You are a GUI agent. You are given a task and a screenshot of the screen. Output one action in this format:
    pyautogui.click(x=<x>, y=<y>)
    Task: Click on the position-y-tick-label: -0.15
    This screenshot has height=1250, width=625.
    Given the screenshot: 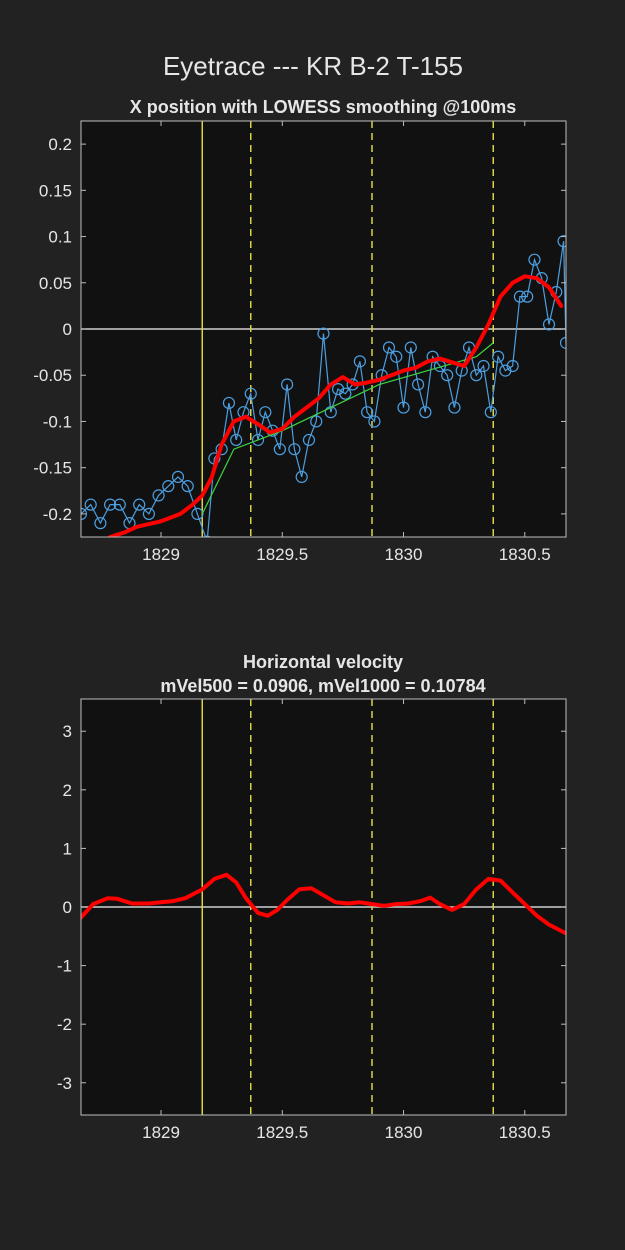 What is the action you would take?
    pyautogui.click(x=52, y=468)
    